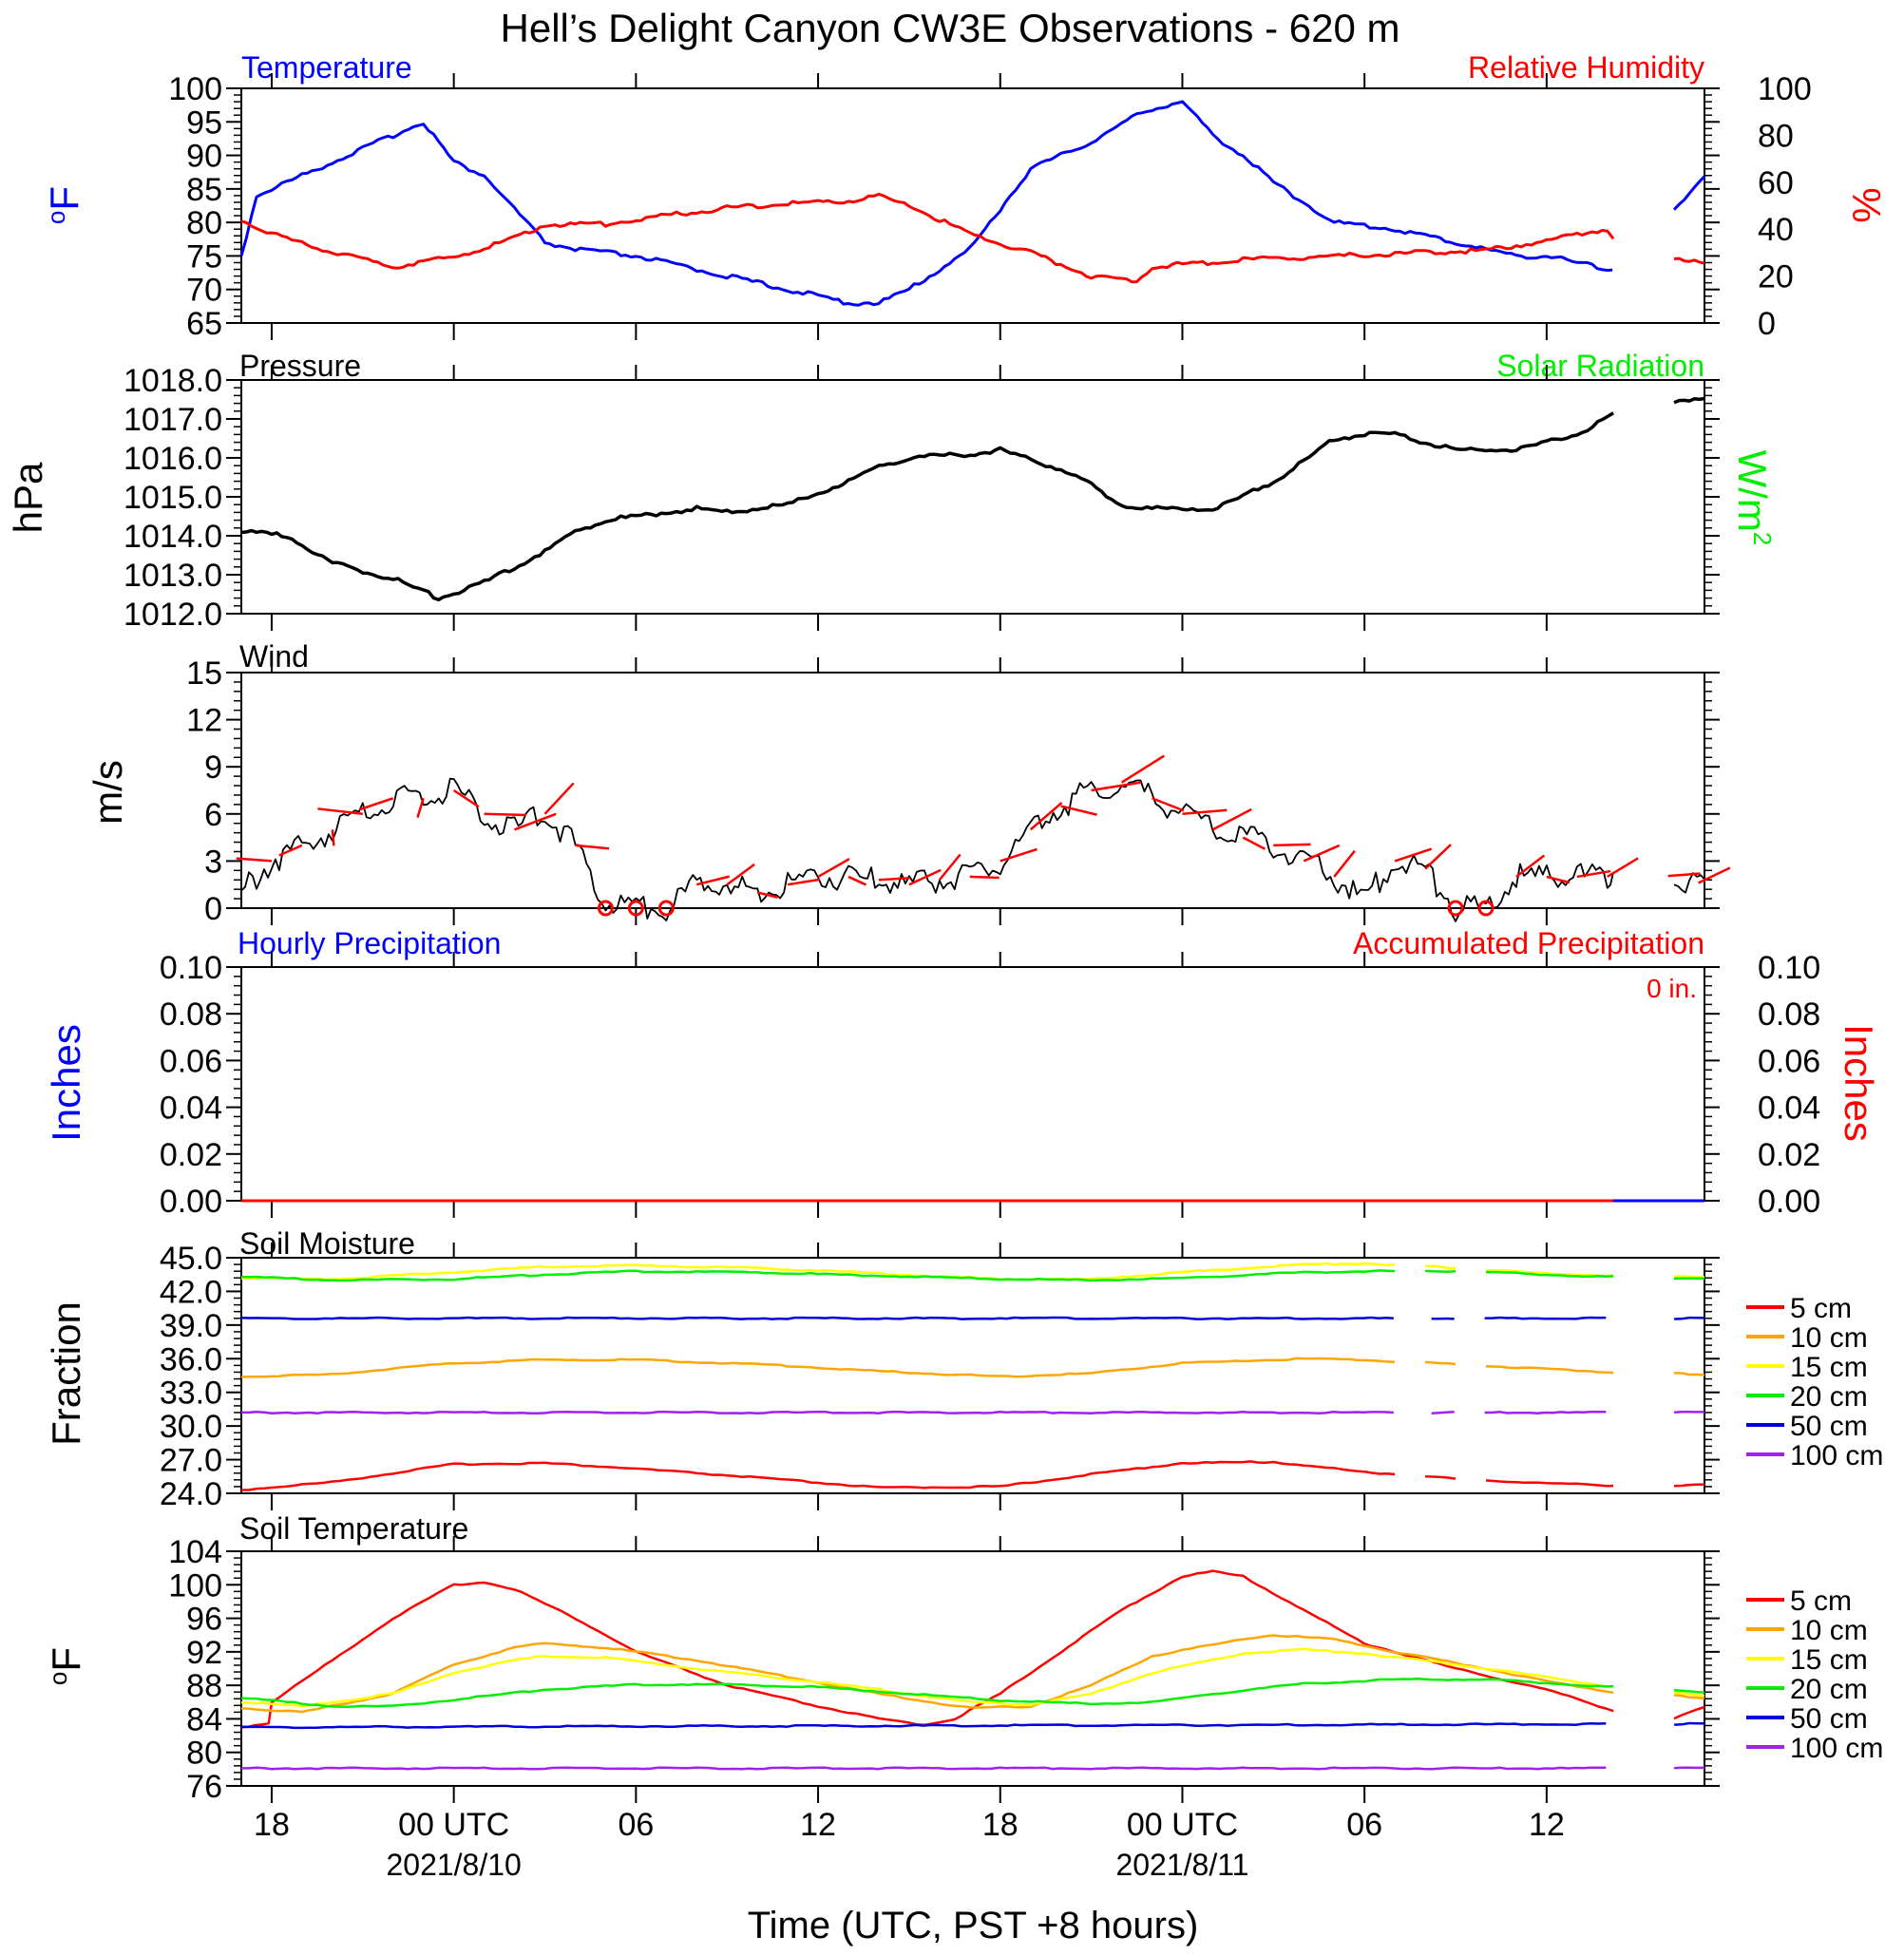 This screenshot has height=1955, width=1904. Describe the element at coordinates (204, 1620) in the screenshot. I see `y-tick-label: 96` at that location.